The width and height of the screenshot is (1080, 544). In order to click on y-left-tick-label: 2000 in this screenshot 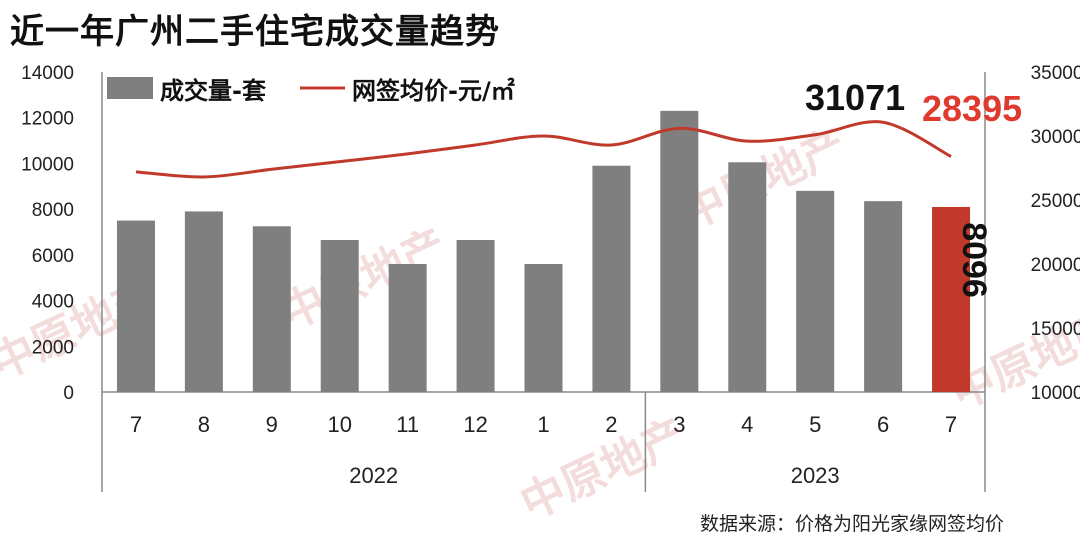, I will do `click(53, 347)`.